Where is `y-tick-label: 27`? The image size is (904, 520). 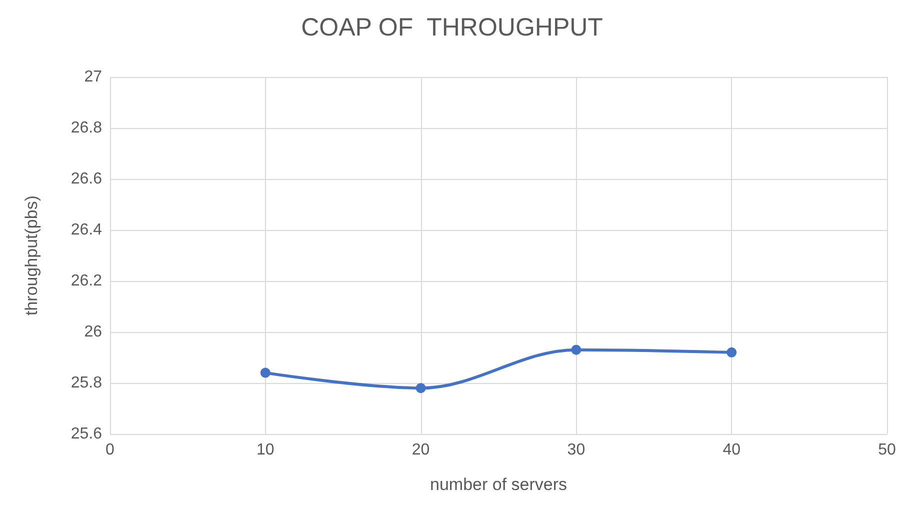 y-tick-label: 27 is located at coordinates (93, 77).